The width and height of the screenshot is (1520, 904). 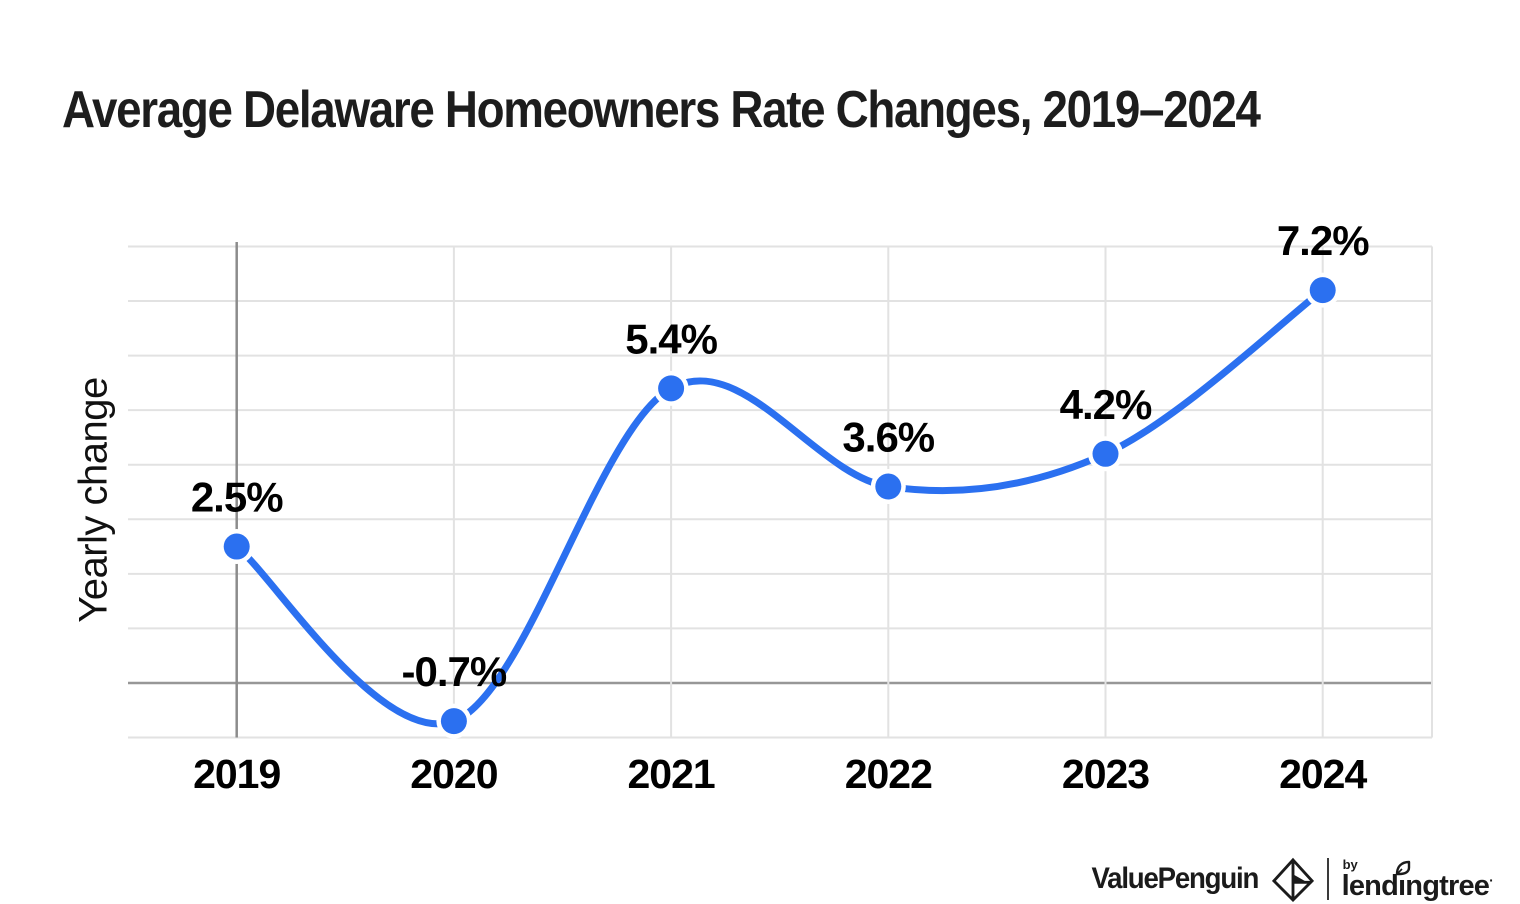 What do you see at coordinates (453, 774) in the screenshot?
I see `x-tick-label: 2020` at bounding box center [453, 774].